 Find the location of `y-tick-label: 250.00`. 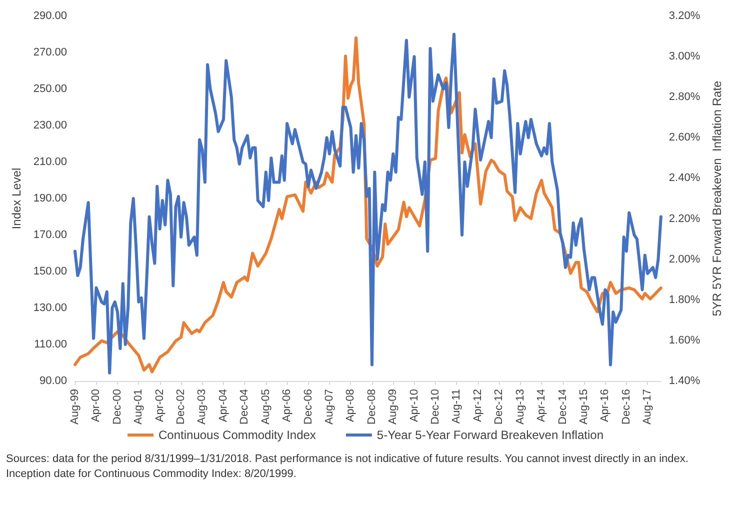

y-tick-label: 250.00 is located at coordinates (50, 89).